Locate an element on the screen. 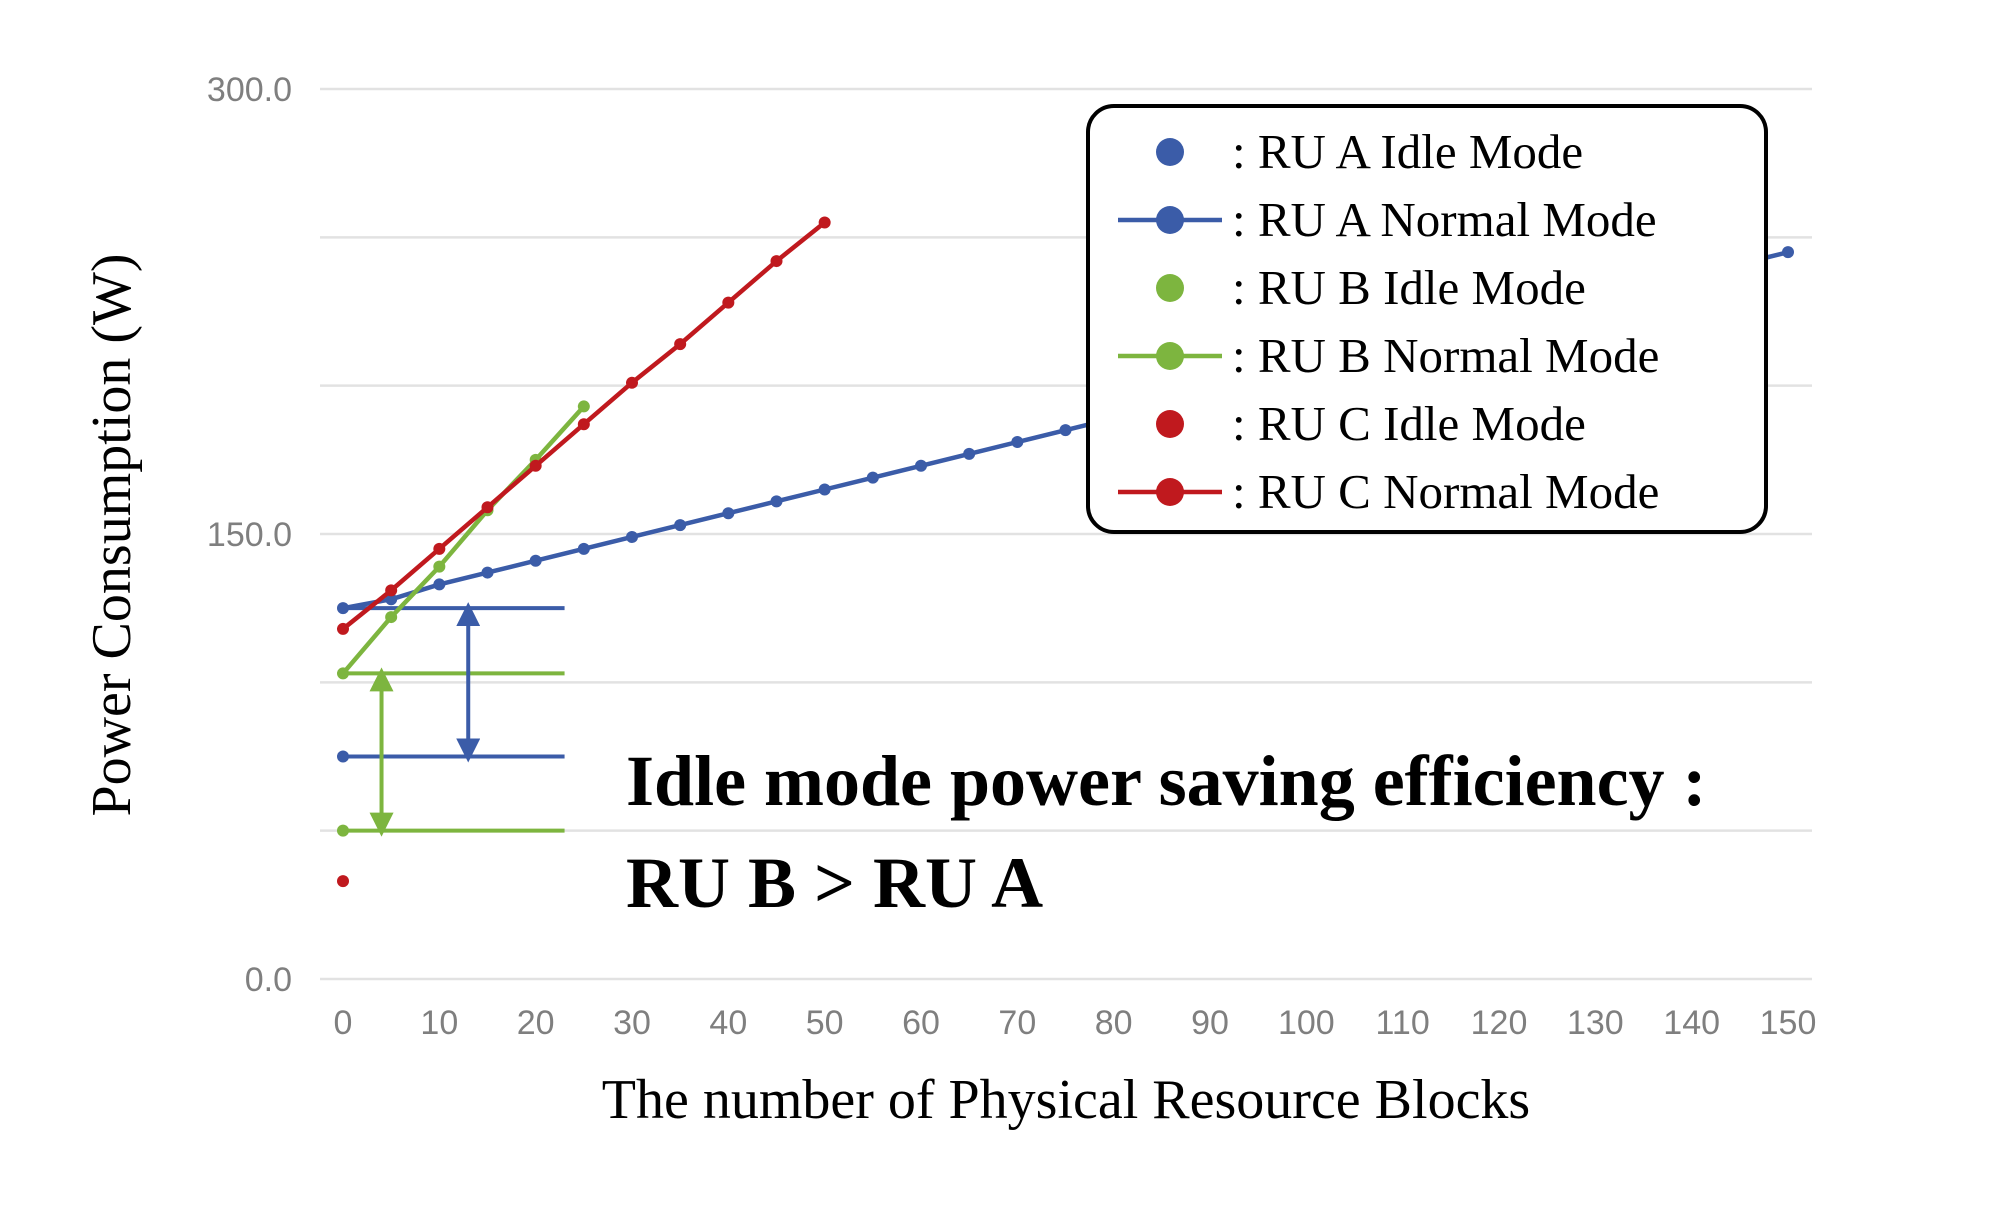 The height and width of the screenshot is (1231, 2000). y-tick-label: 0.0 is located at coordinates (268, 980).